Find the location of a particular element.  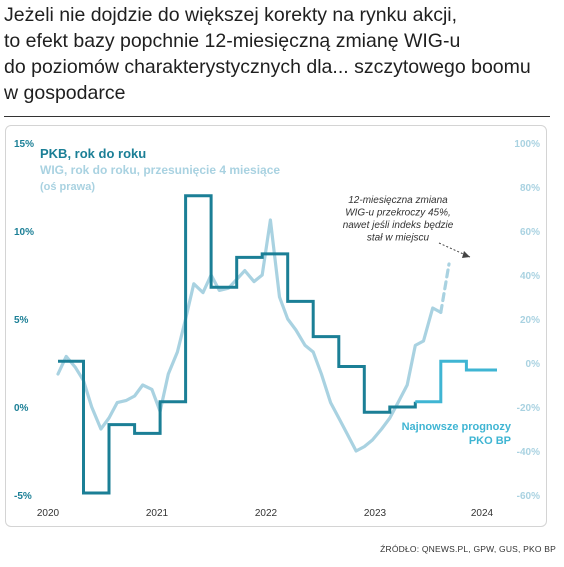

y-left-tick-label: 15% is located at coordinates (24, 144).